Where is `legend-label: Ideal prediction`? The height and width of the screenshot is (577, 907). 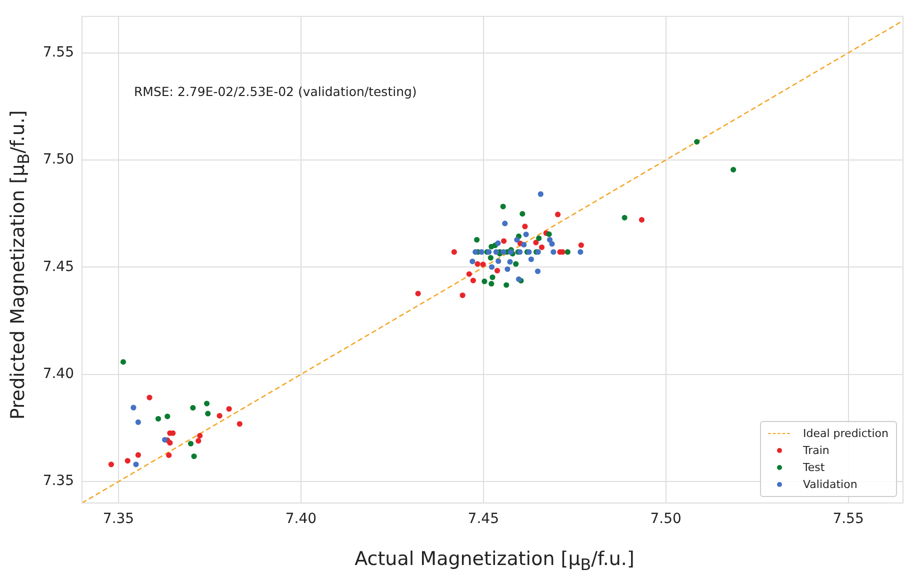
legend-label: Ideal prediction is located at coordinates (845, 433).